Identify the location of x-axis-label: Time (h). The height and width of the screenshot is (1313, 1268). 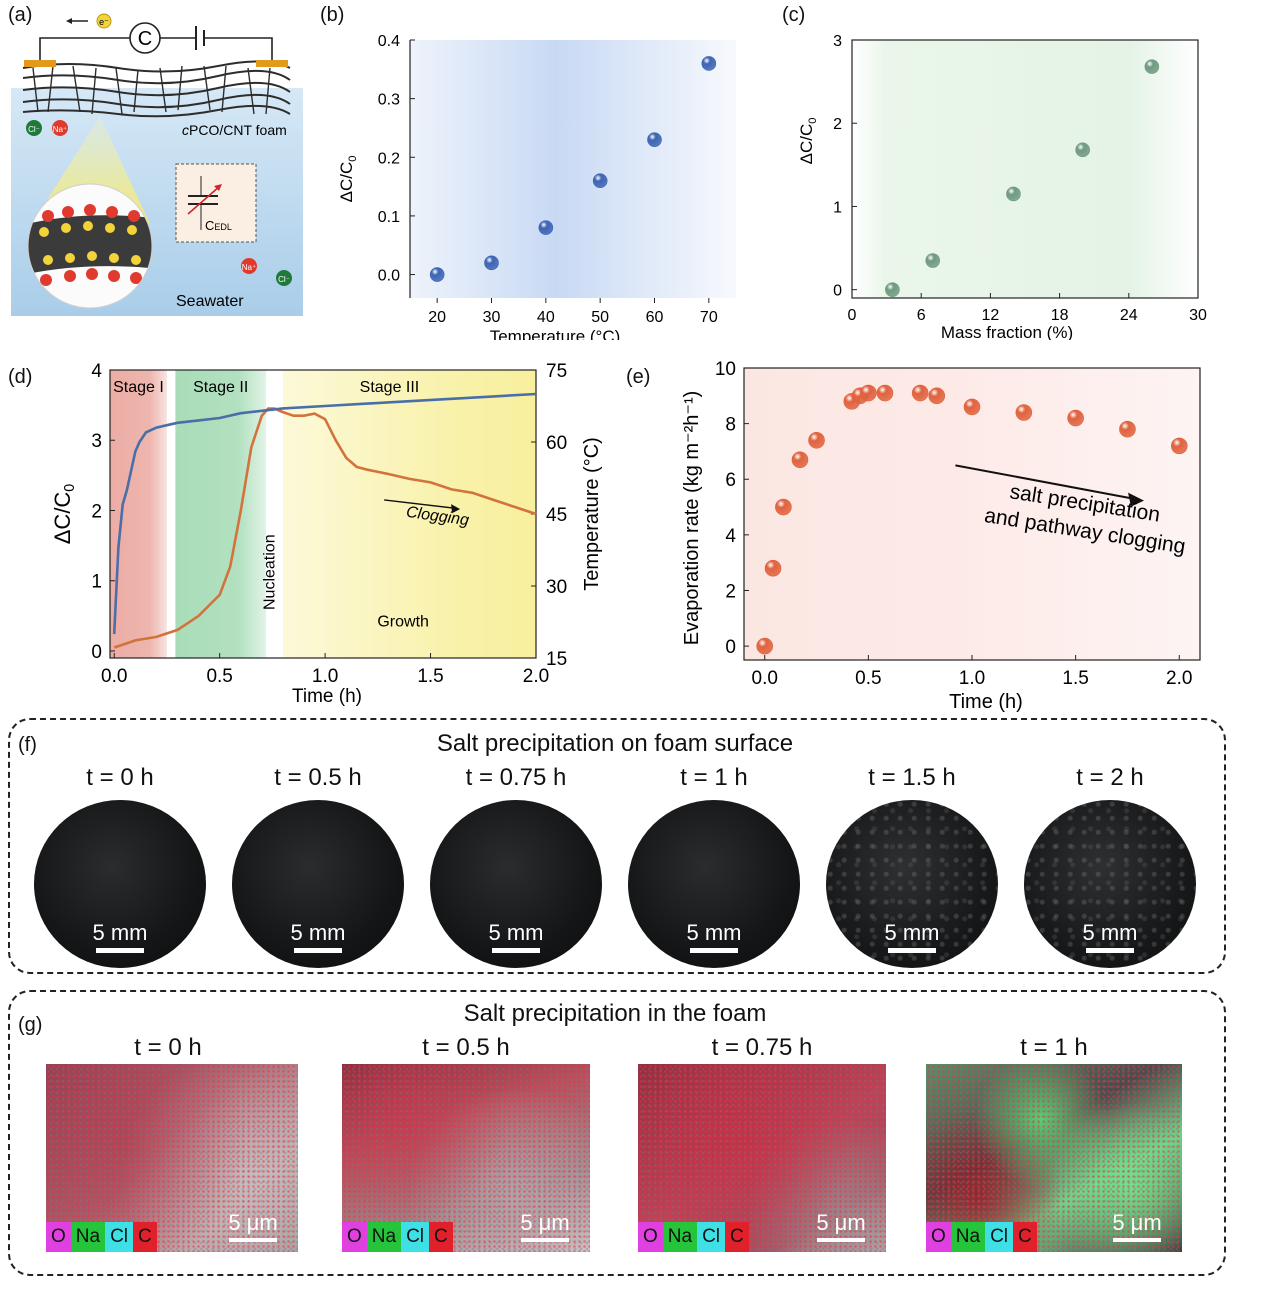
(327, 696).